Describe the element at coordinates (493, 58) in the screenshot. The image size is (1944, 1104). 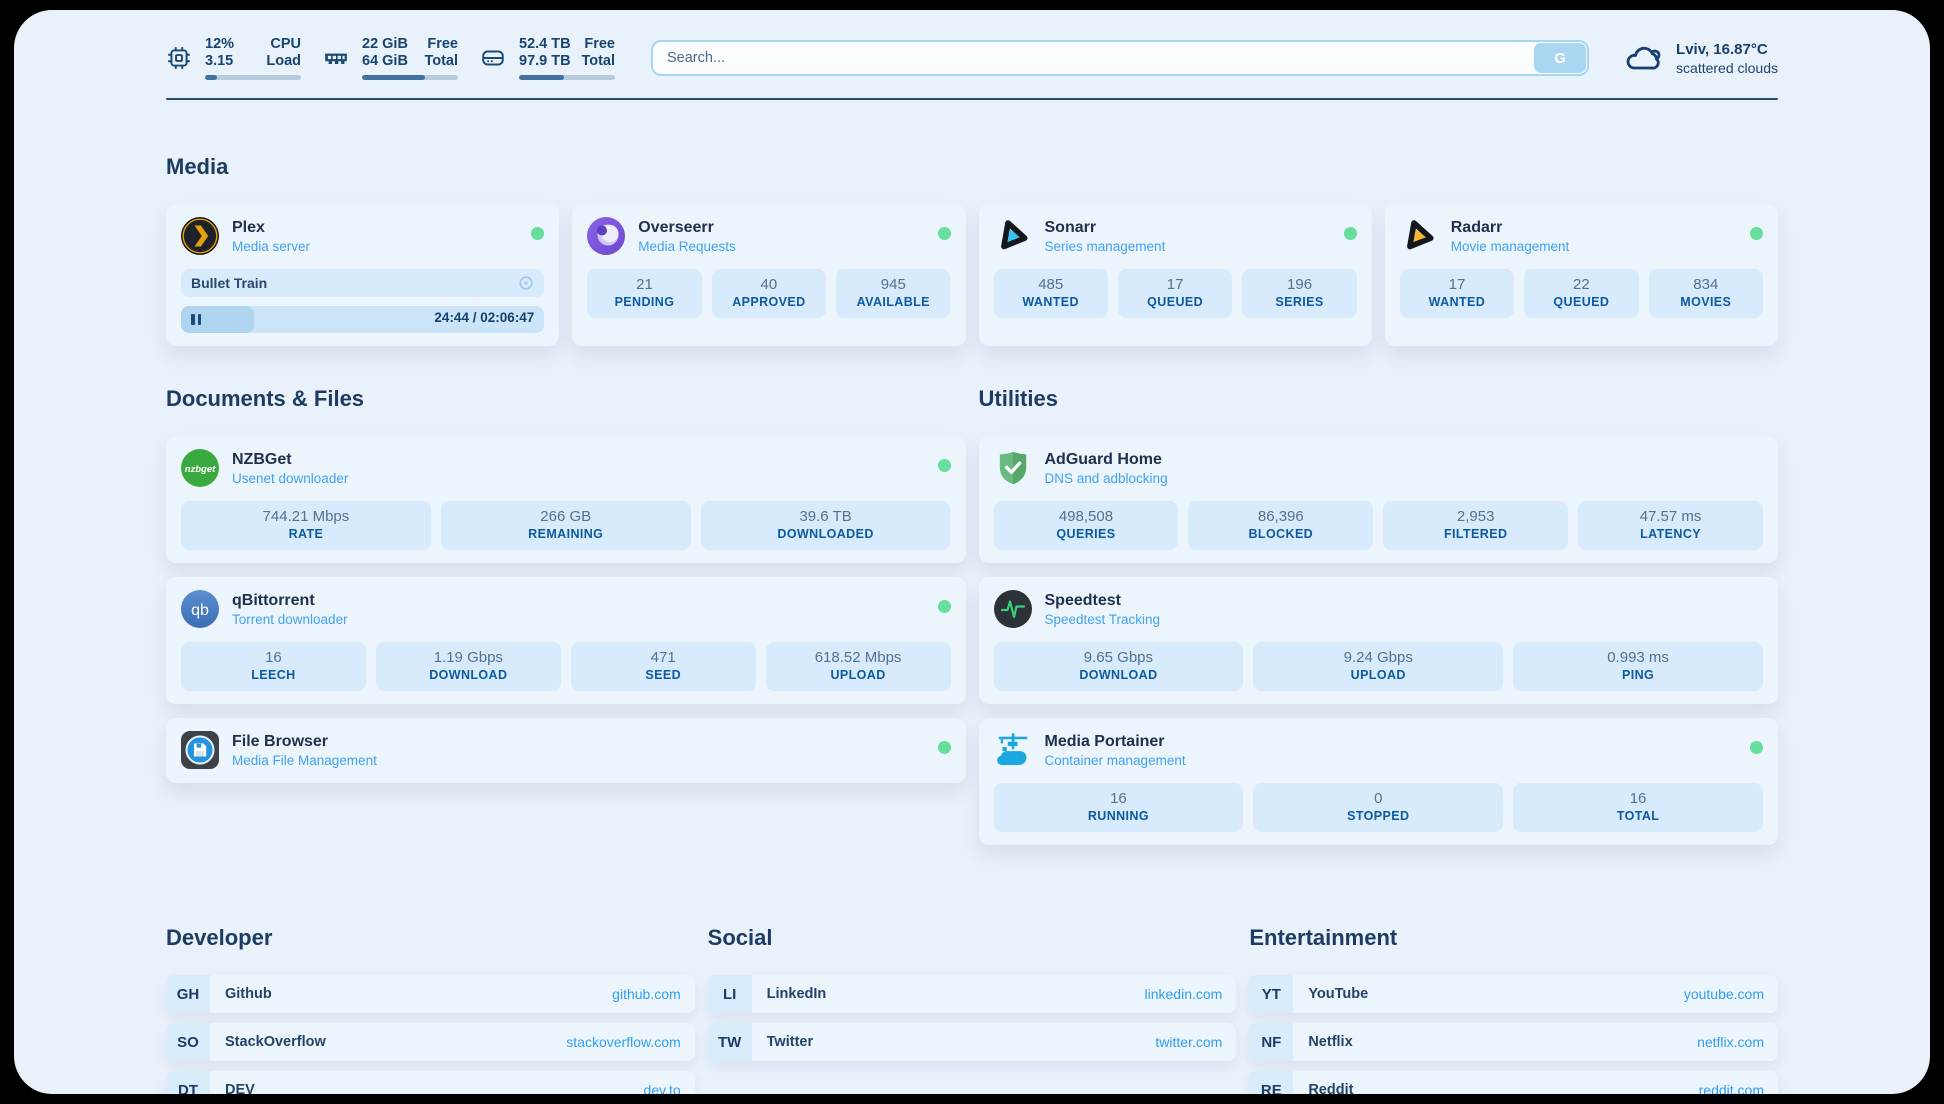
I see `disk-icon` at that location.